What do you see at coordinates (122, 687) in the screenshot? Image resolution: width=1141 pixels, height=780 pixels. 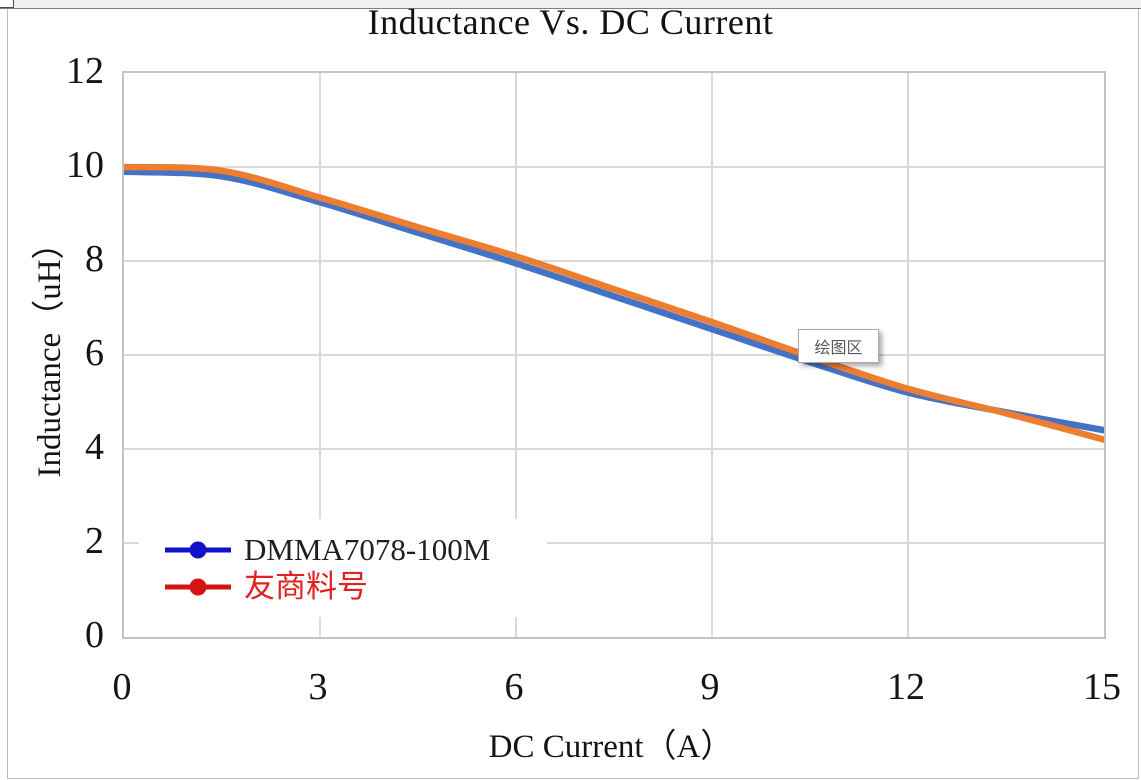 I see `x-tick-label: 0` at bounding box center [122, 687].